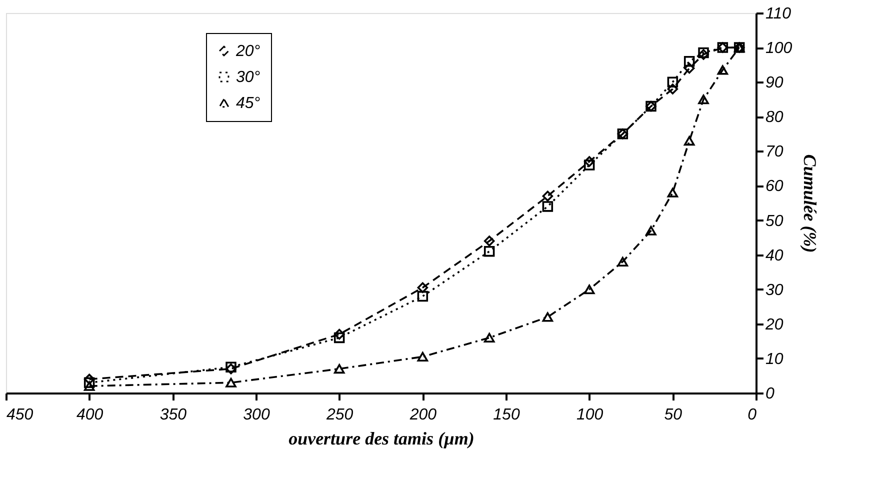 Image resolution: width=889 pixels, height=498 pixels. I want to click on x-tick-label: 50, so click(673, 415).